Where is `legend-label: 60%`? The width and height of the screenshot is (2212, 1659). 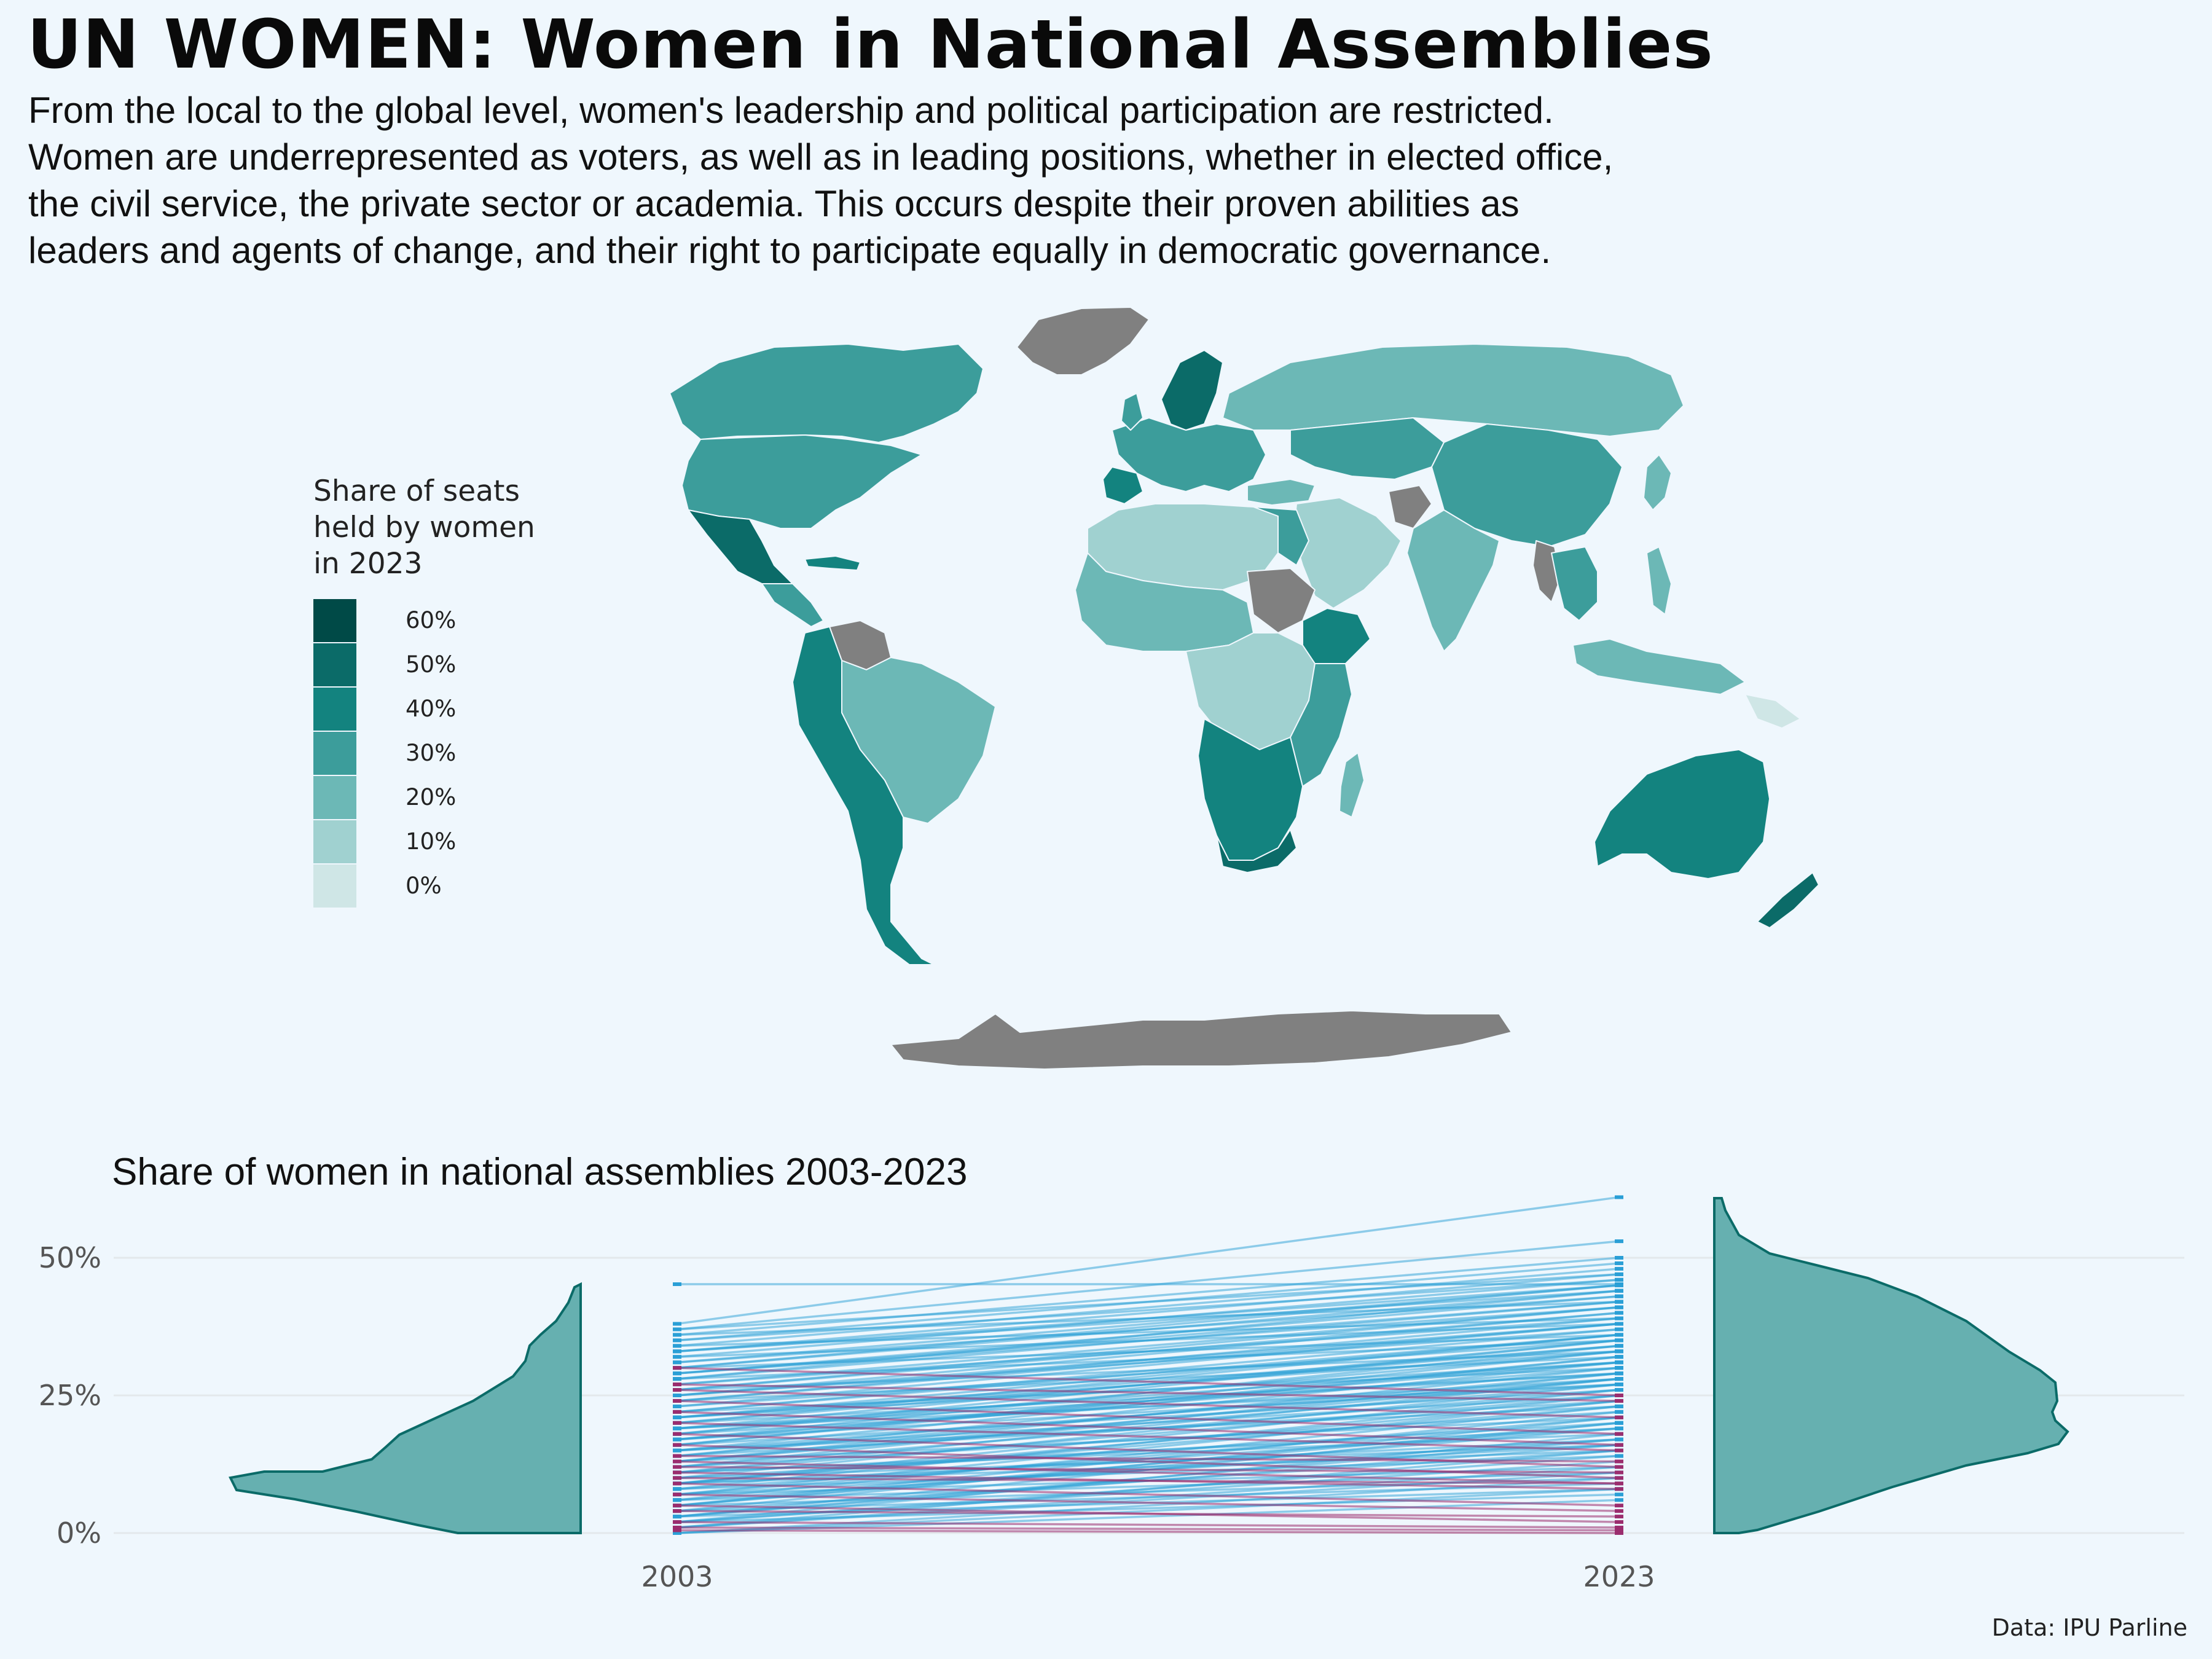
legend-label: 60% is located at coordinates (431, 619).